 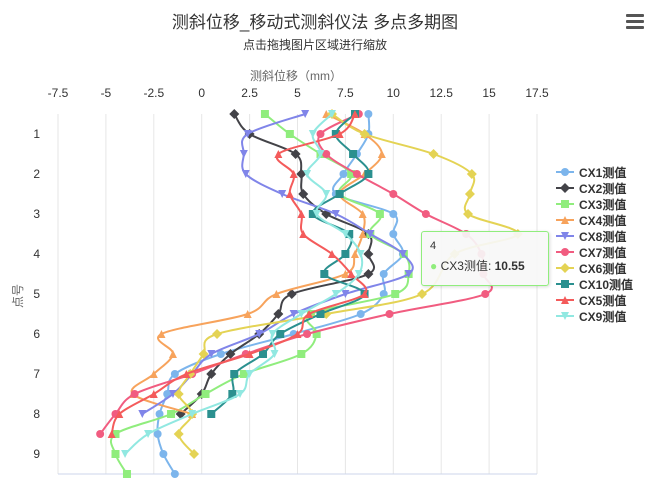 What do you see at coordinates (594, 220) in the screenshot?
I see `legend-item: CX4测值` at bounding box center [594, 220].